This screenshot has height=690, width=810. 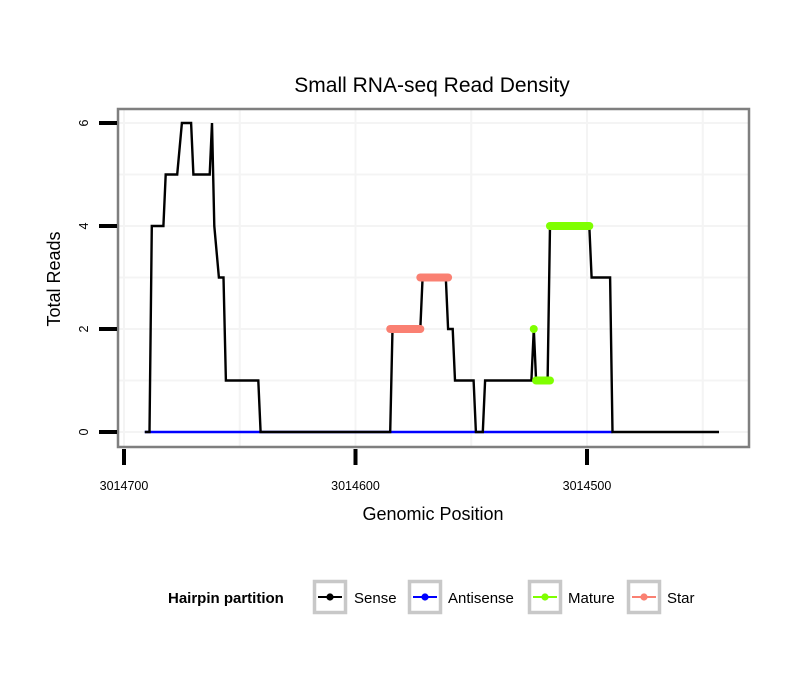 What do you see at coordinates (375, 598) in the screenshot?
I see `legend-label: Sense` at bounding box center [375, 598].